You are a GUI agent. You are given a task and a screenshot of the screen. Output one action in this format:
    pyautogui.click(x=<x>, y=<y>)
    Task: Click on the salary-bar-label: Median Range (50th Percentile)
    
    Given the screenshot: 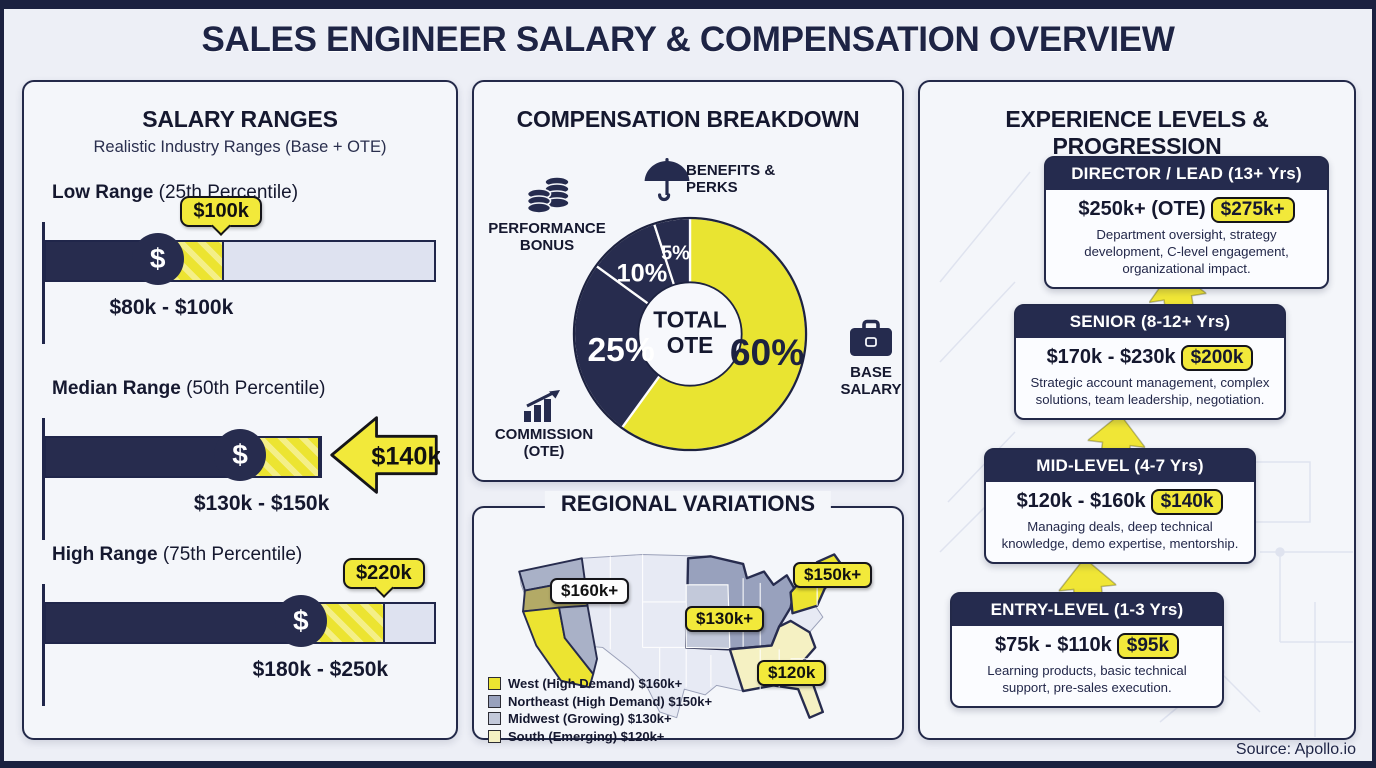 What is the action you would take?
    pyautogui.click(x=189, y=389)
    